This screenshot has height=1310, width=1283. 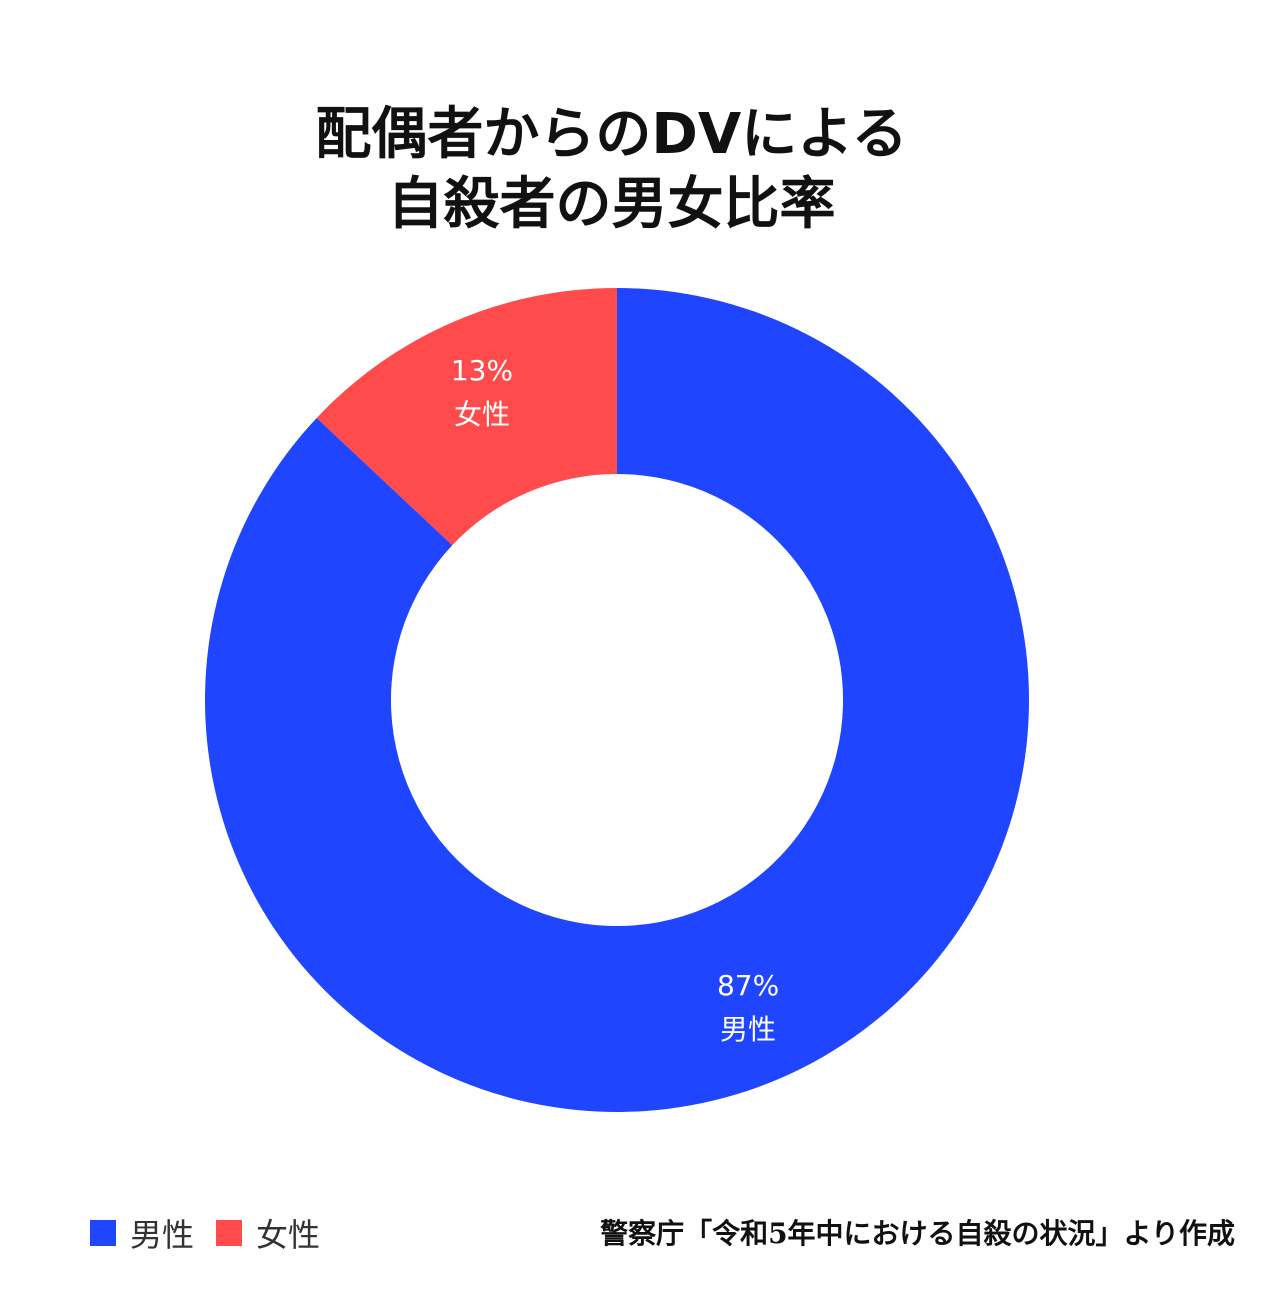 I want to click on chart-legend: 男性 女性, so click(x=216, y=1233).